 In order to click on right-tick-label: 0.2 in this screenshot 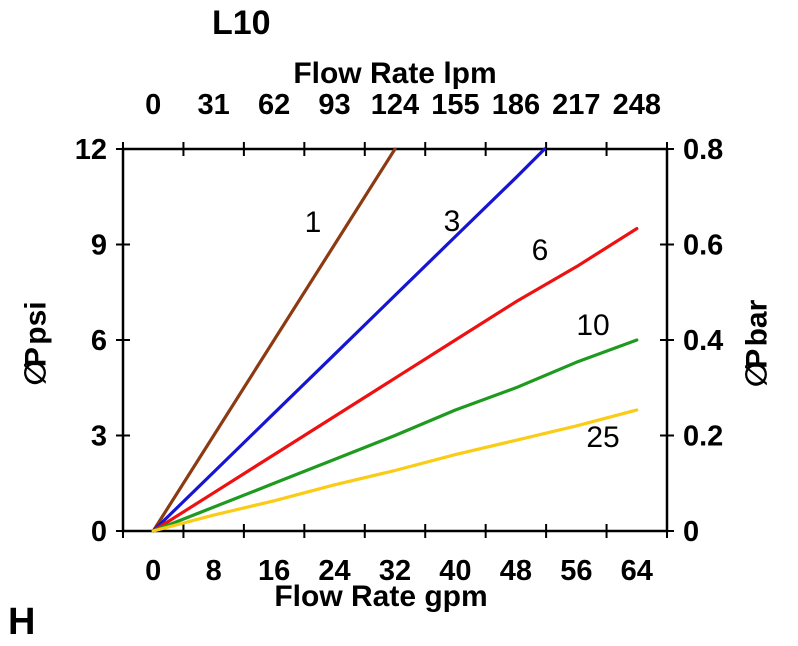, I will do `click(703, 437)`.